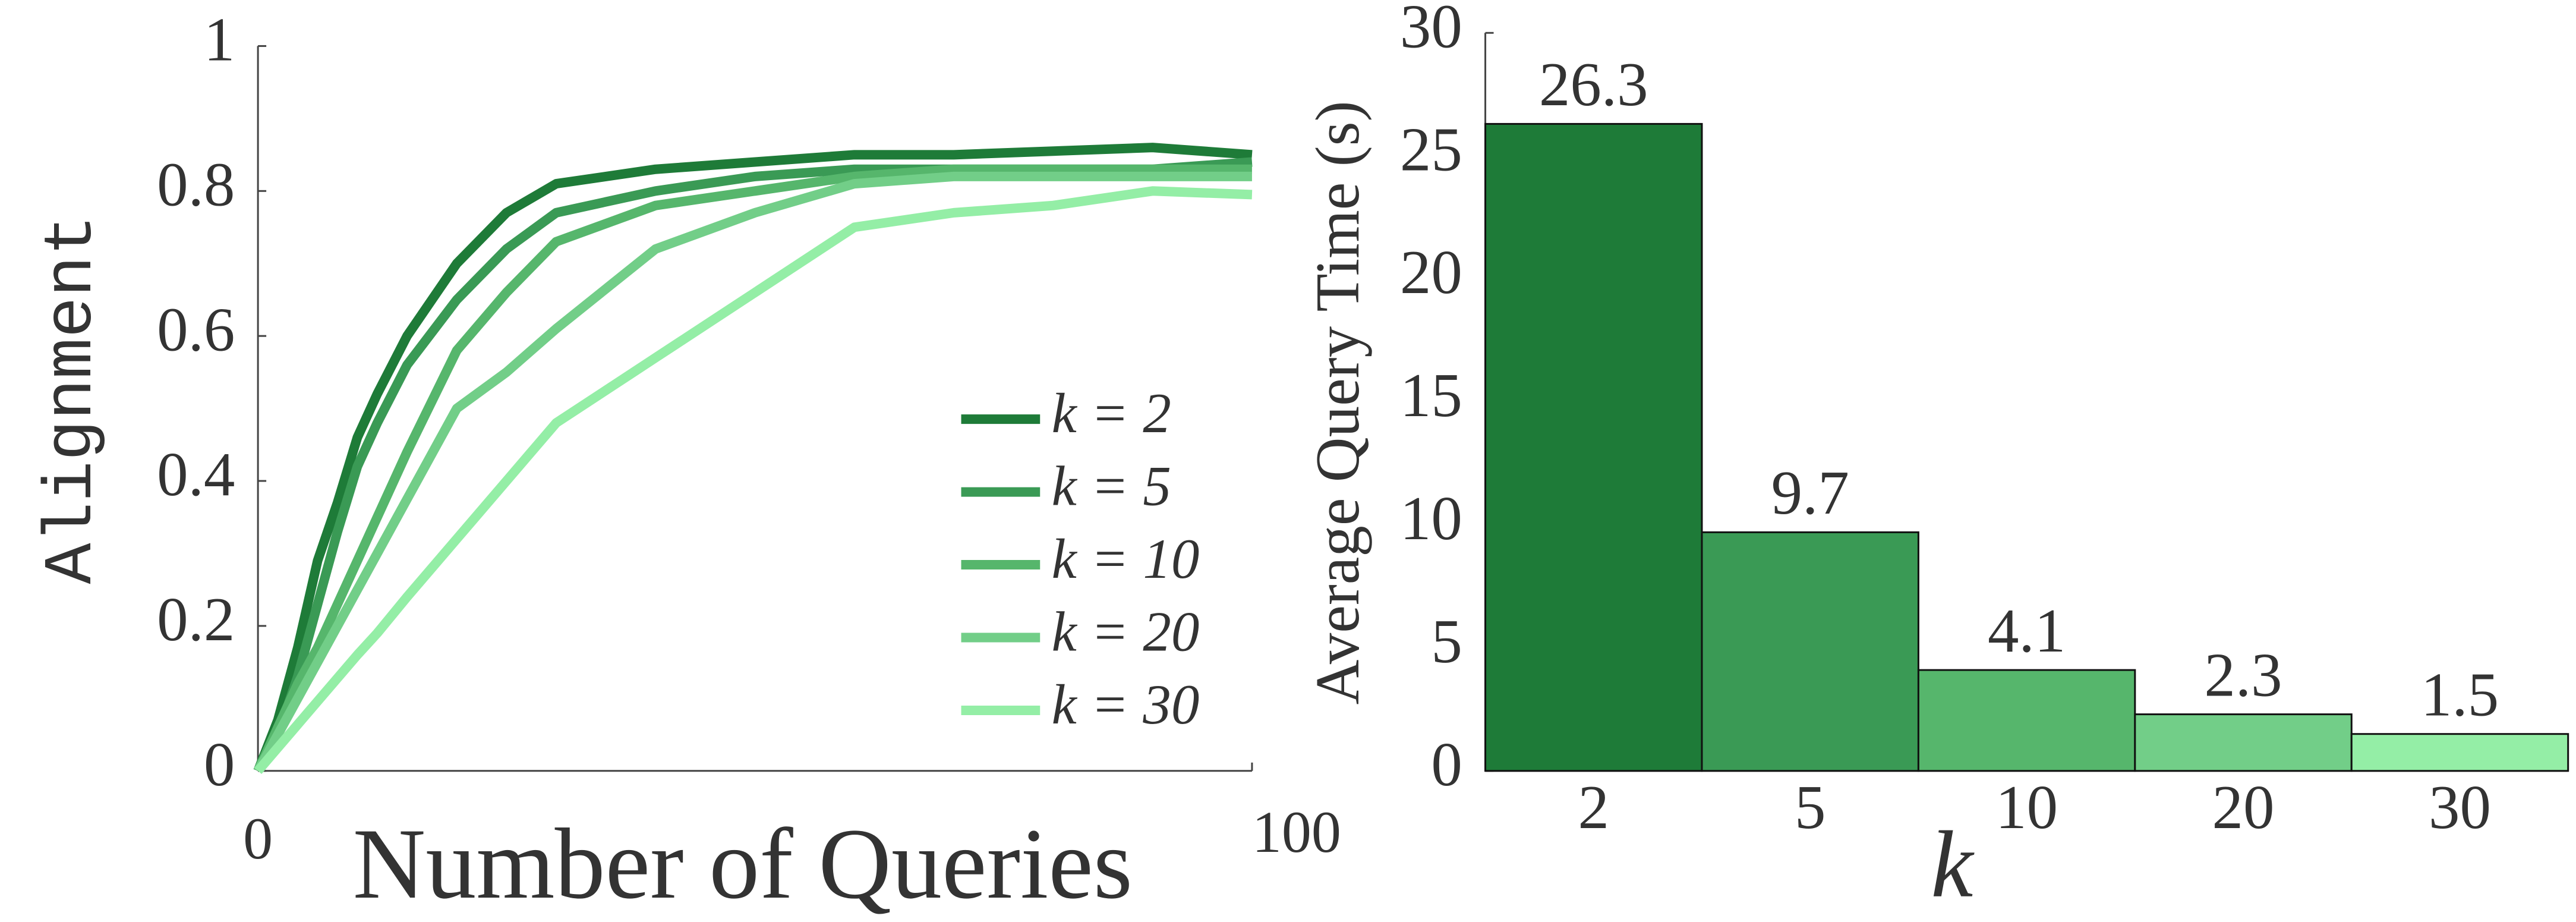 This screenshot has height=922, width=2576. What do you see at coordinates (1126, 558) in the screenshot?
I see `legend-label: k = 10` at bounding box center [1126, 558].